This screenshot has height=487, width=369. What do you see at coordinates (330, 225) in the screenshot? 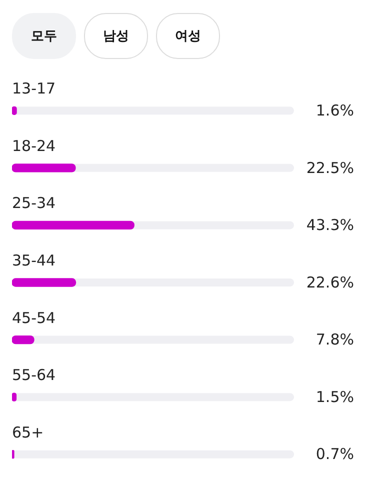
I see `data-label: 43.3%` at bounding box center [330, 225].